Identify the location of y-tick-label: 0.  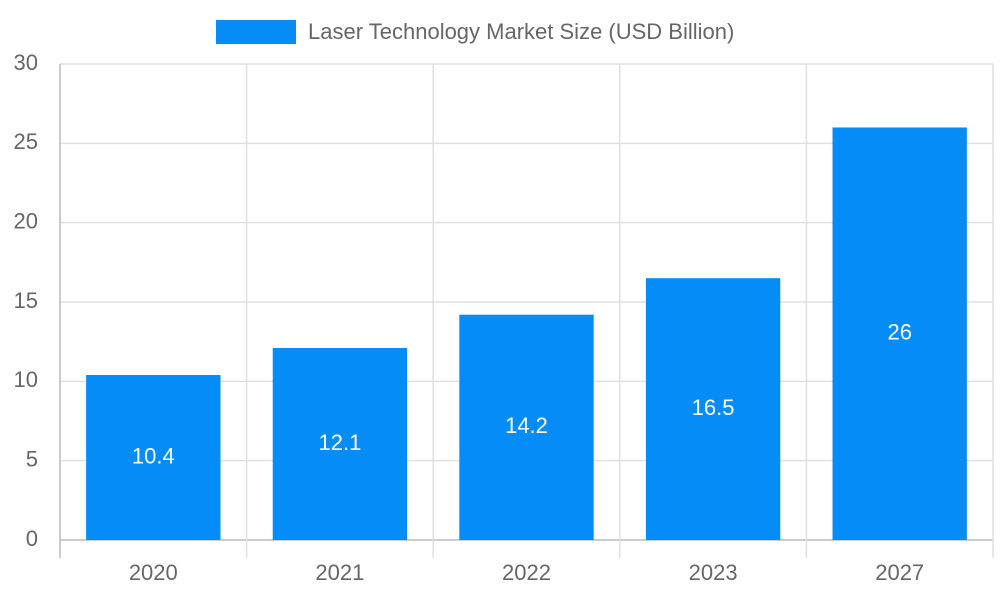
(32, 538).